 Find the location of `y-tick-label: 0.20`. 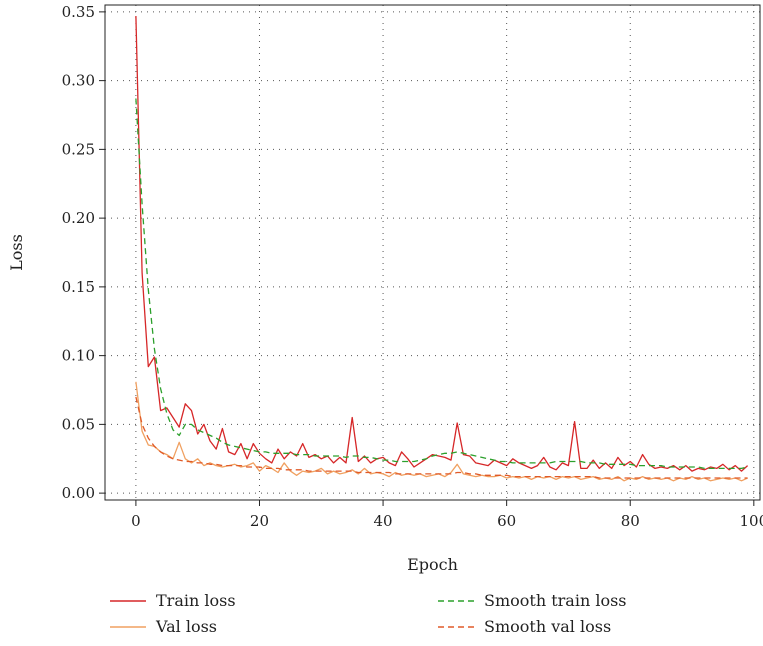

y-tick-label: 0.20 is located at coordinates (78, 218).